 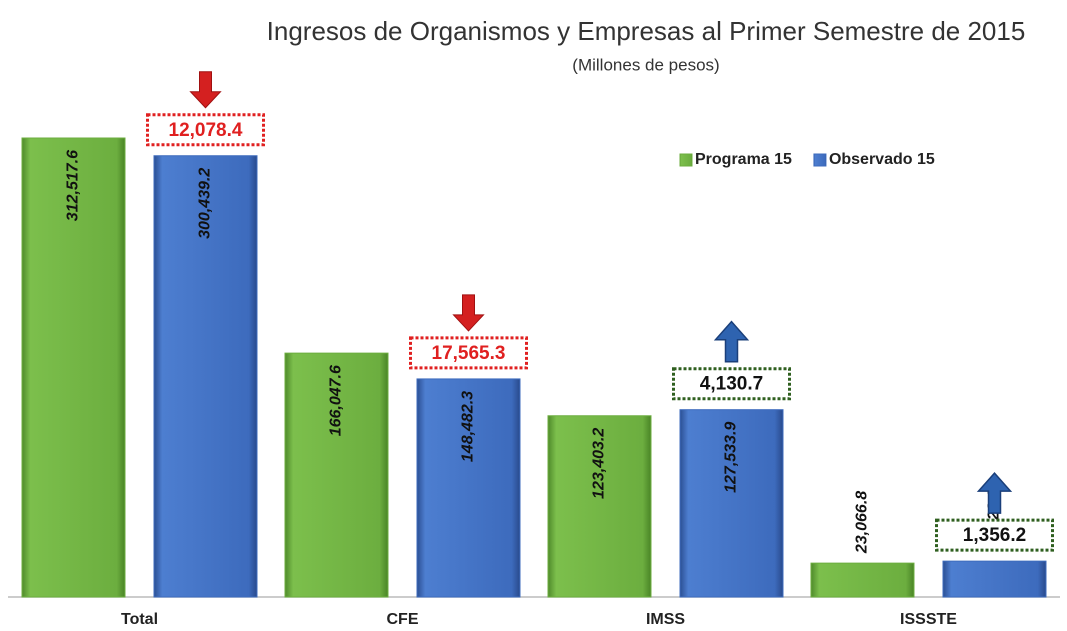 What do you see at coordinates (599, 463) in the screenshot?
I see `data-label: 123,403.2` at bounding box center [599, 463].